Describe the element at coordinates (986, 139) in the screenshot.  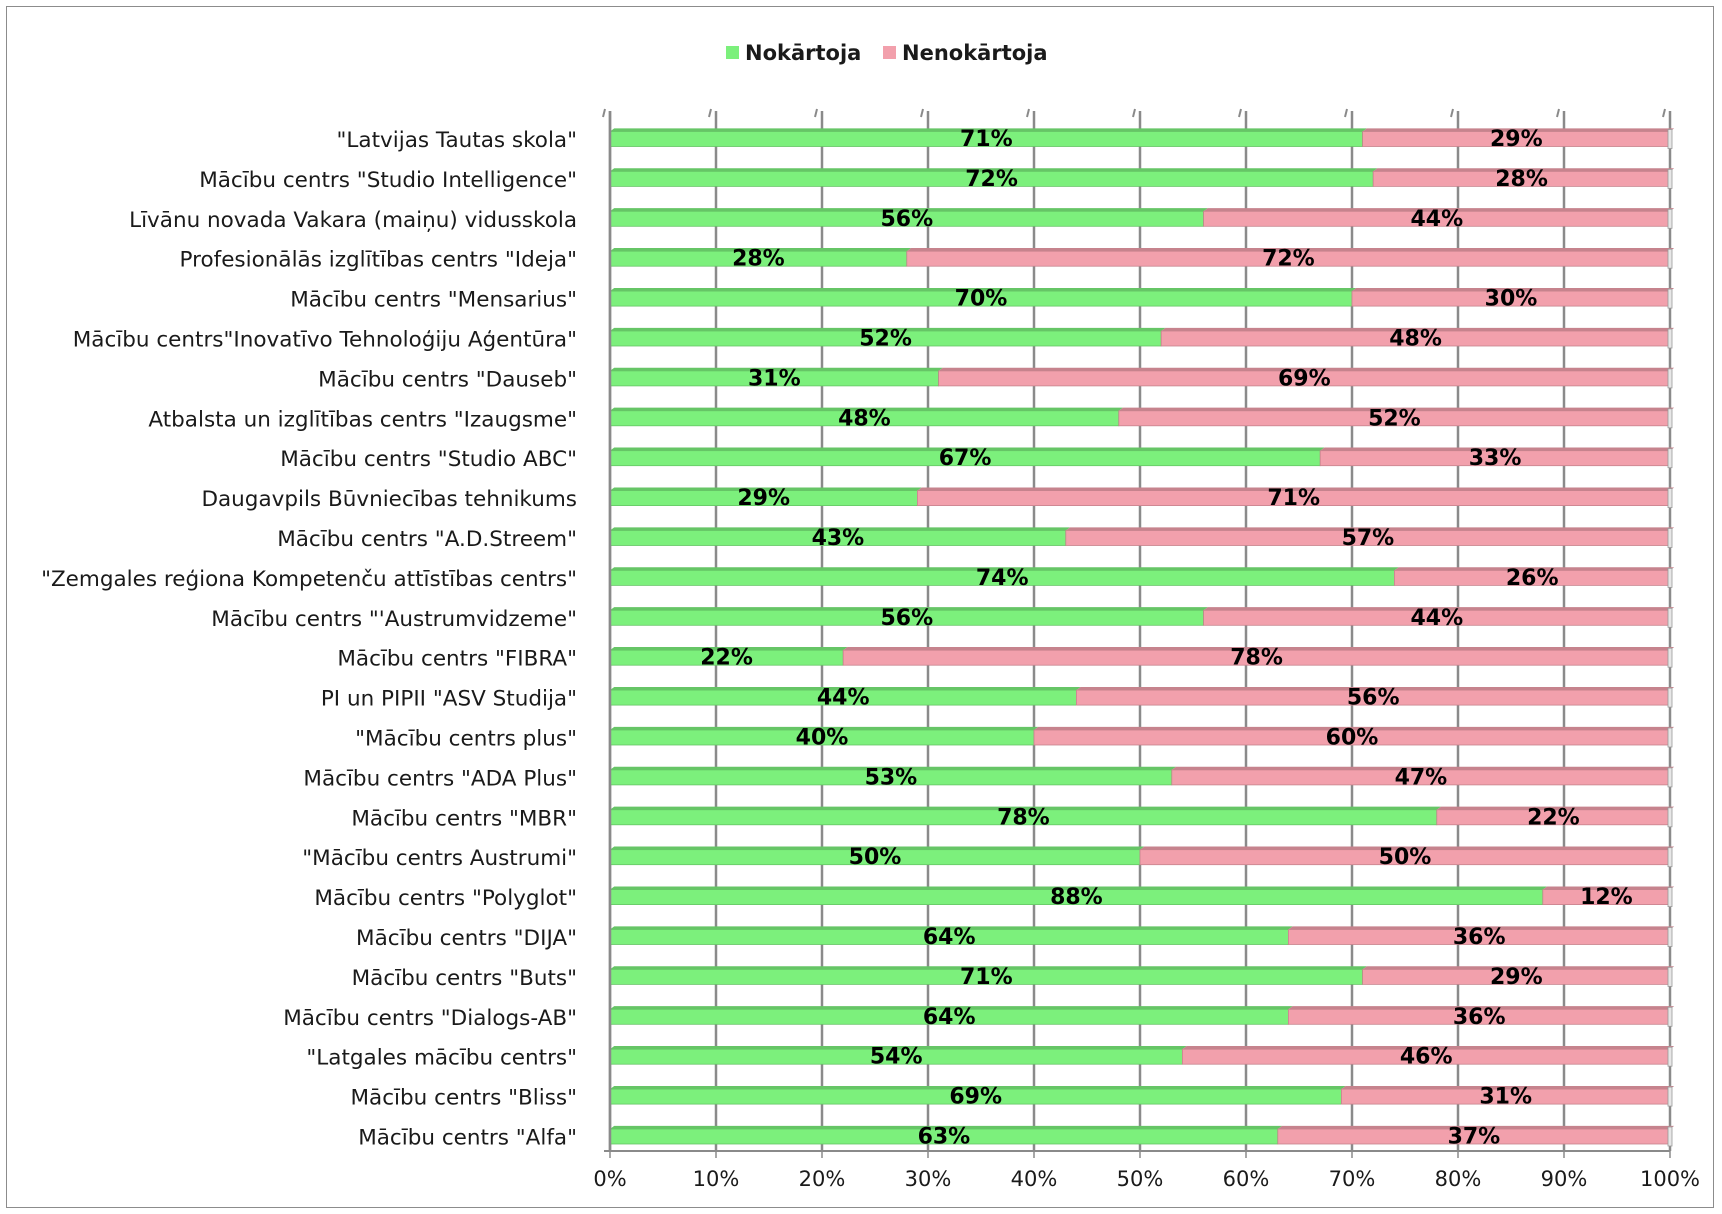
I see `data-label-nokartoja-0: 71%` at that location.